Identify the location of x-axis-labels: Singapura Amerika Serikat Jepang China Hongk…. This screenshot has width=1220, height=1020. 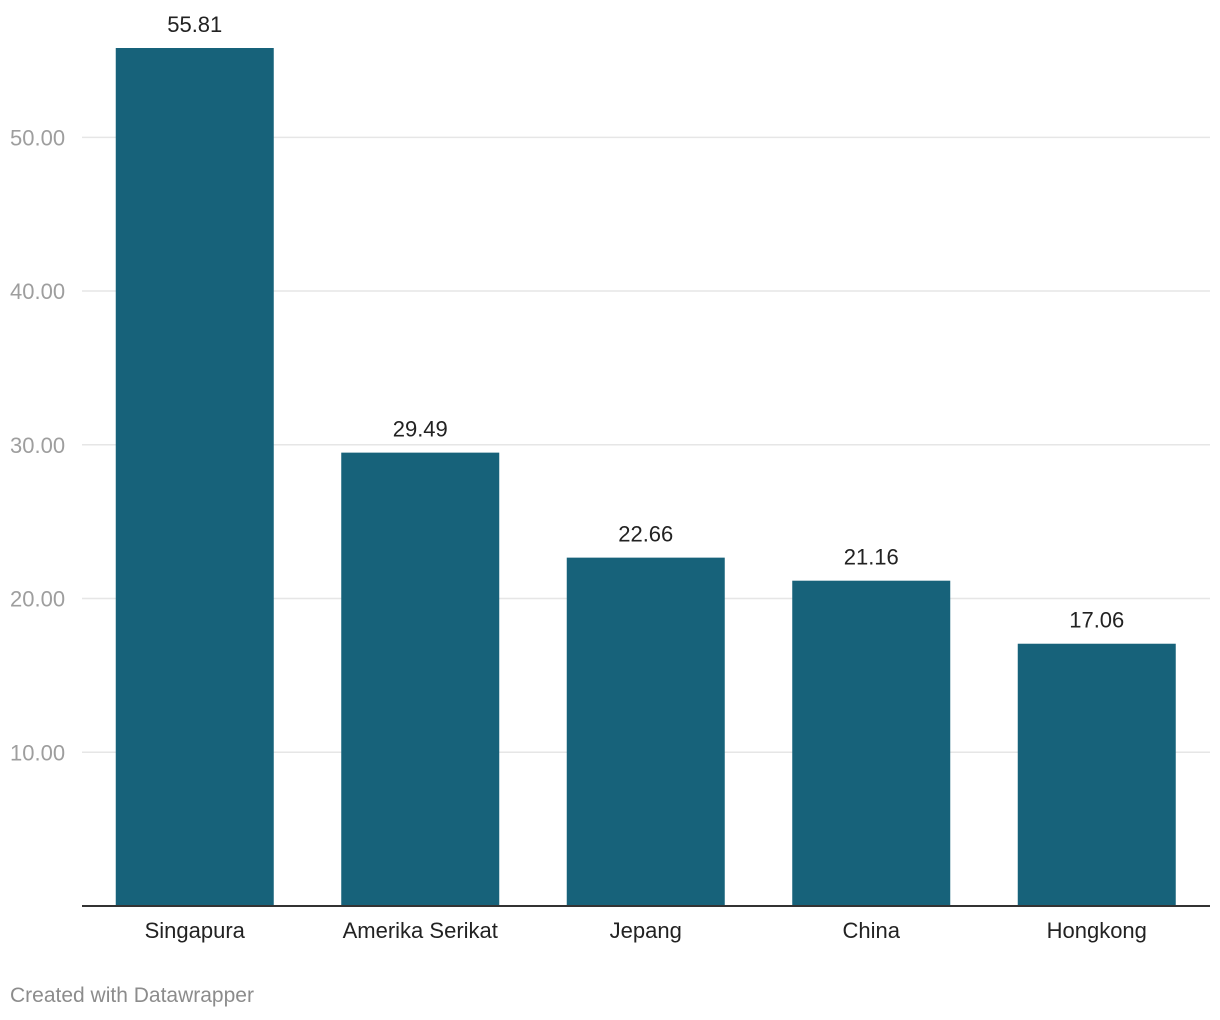
(646, 930).